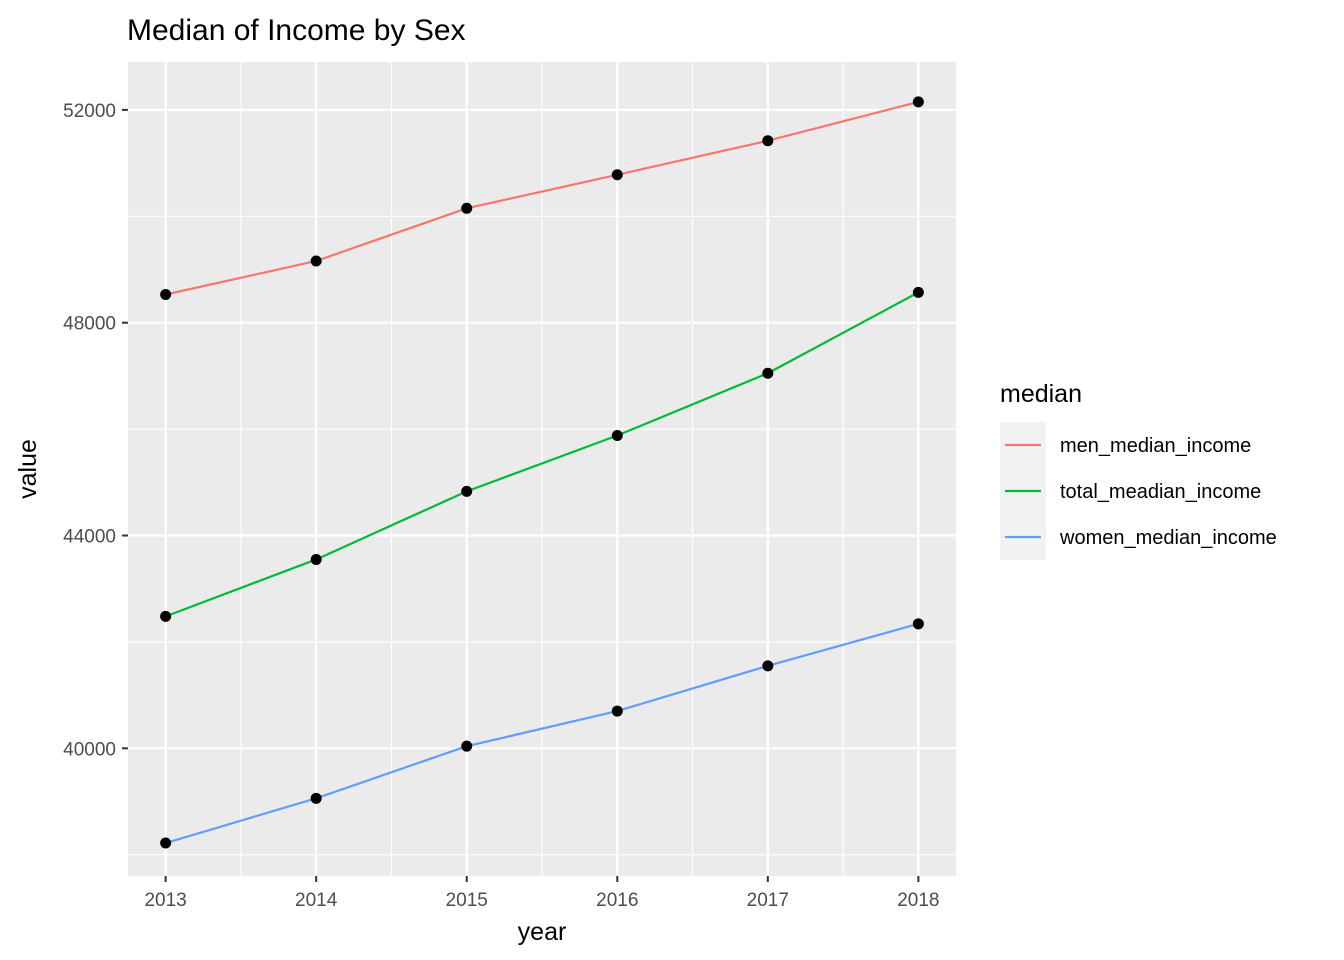  Describe the element at coordinates (1160, 492) in the screenshot. I see `legend-label: total_meadian_income` at that location.